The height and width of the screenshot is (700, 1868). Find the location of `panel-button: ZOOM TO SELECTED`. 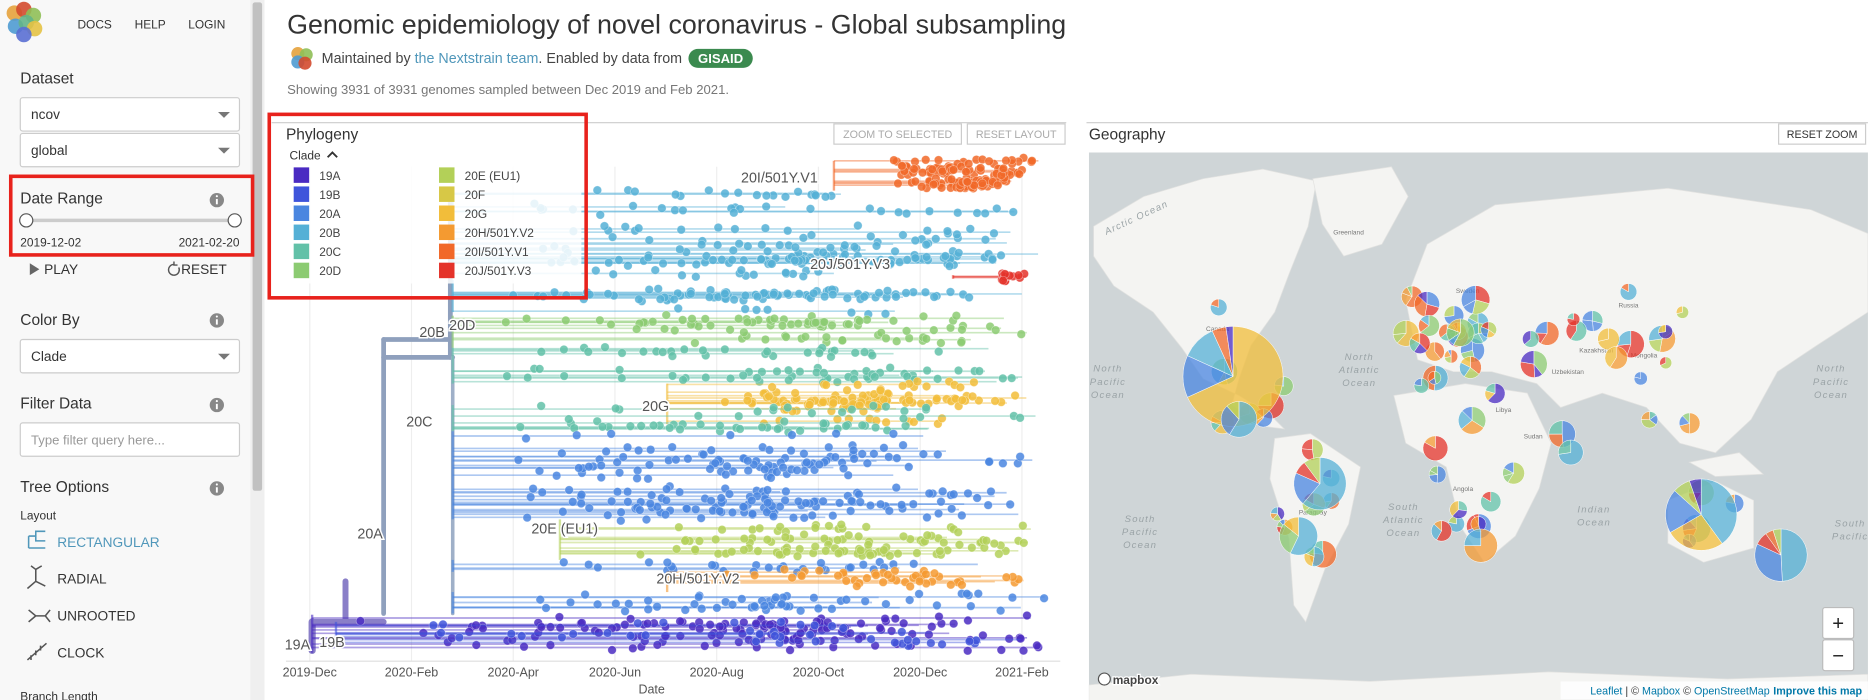

panel-button: ZOOM TO SELECTED is located at coordinates (897, 134).